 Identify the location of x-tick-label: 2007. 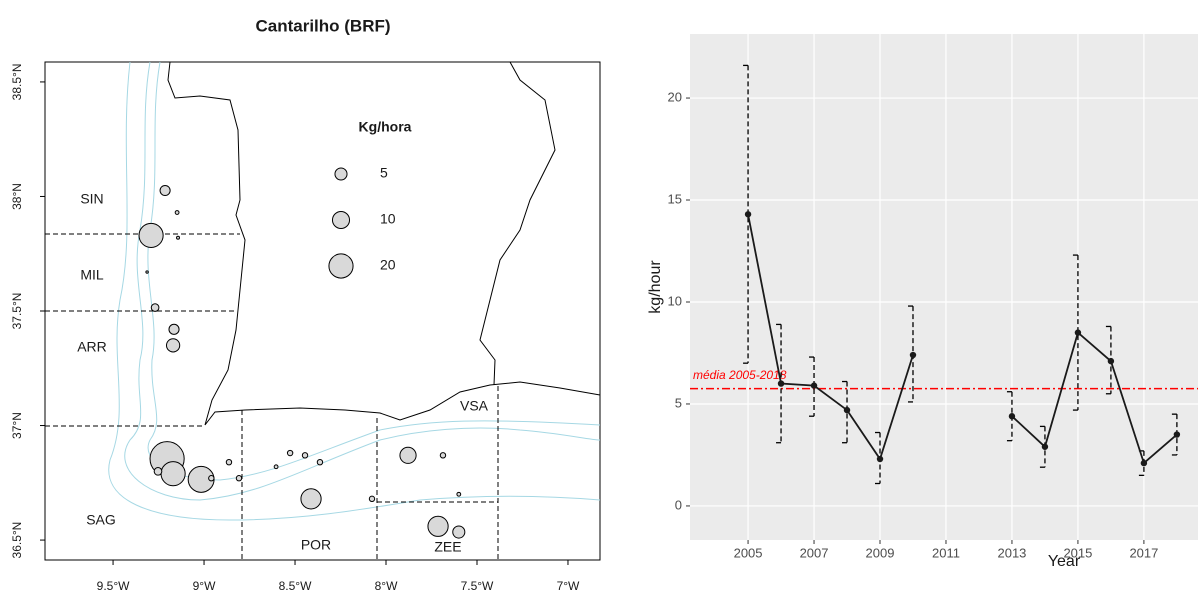
(814, 552).